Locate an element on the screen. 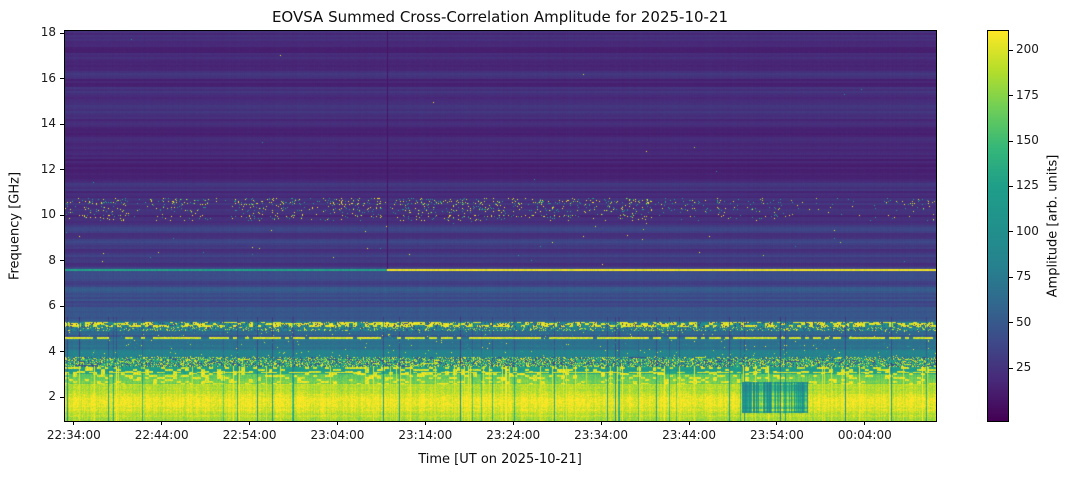 The width and height of the screenshot is (1073, 479). y-tick-label: 4 is located at coordinates (52, 350).